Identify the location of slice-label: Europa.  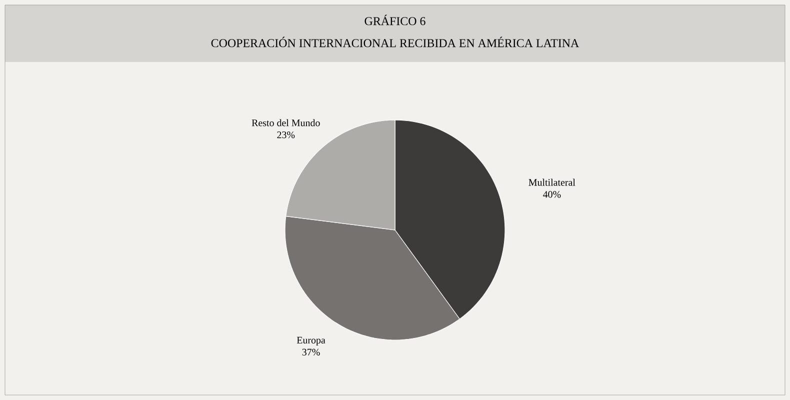
(311, 341).